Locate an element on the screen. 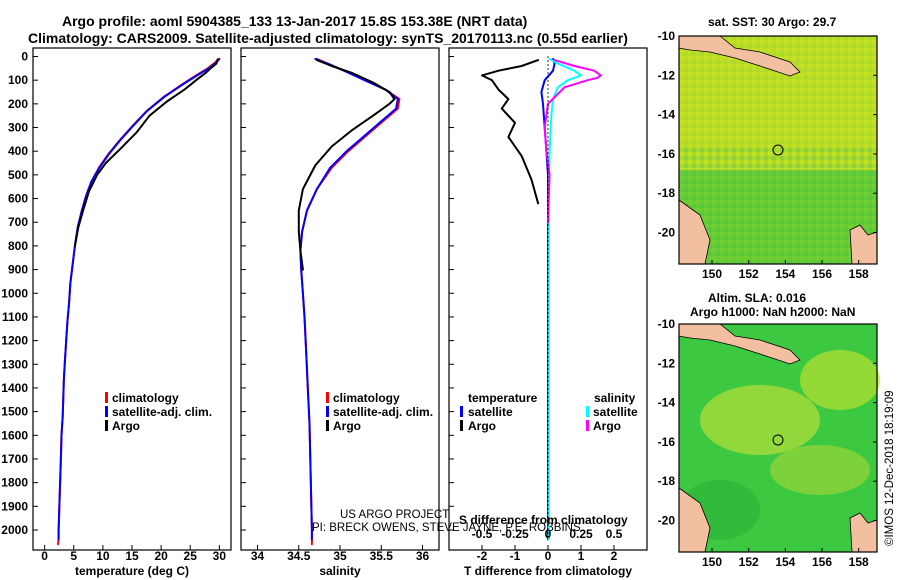 The width and height of the screenshot is (900, 580). legend-swatch-satellite is located at coordinates (106, 411).